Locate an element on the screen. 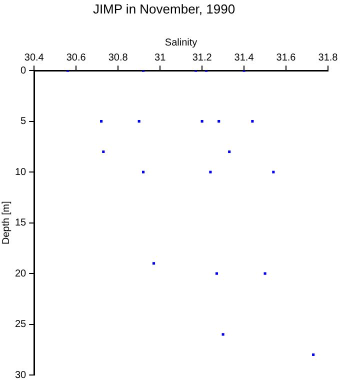 Image resolution: width=340 pixels, height=384 pixels. y-tick-label: 25 is located at coordinates (21, 324).